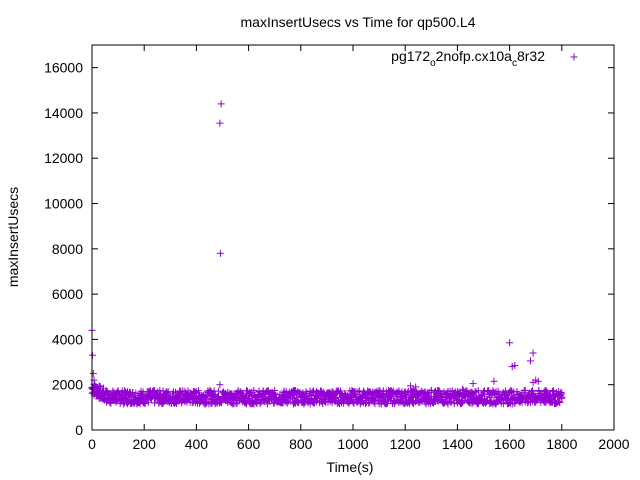 The width and height of the screenshot is (640, 480). What do you see at coordinates (613, 444) in the screenshot?
I see `x-tick-label: 2000` at bounding box center [613, 444].